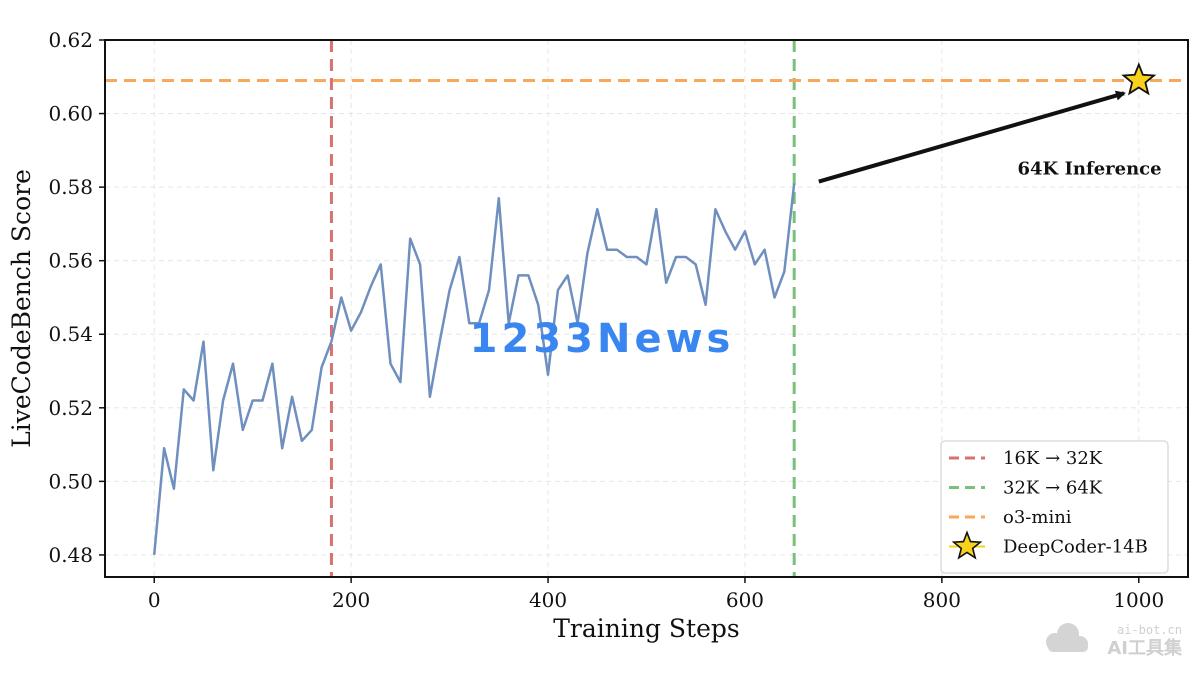 This screenshot has width=1200, height=675. Describe the element at coordinates (154, 600) in the screenshot. I see `x-tick-label: 0` at that location.